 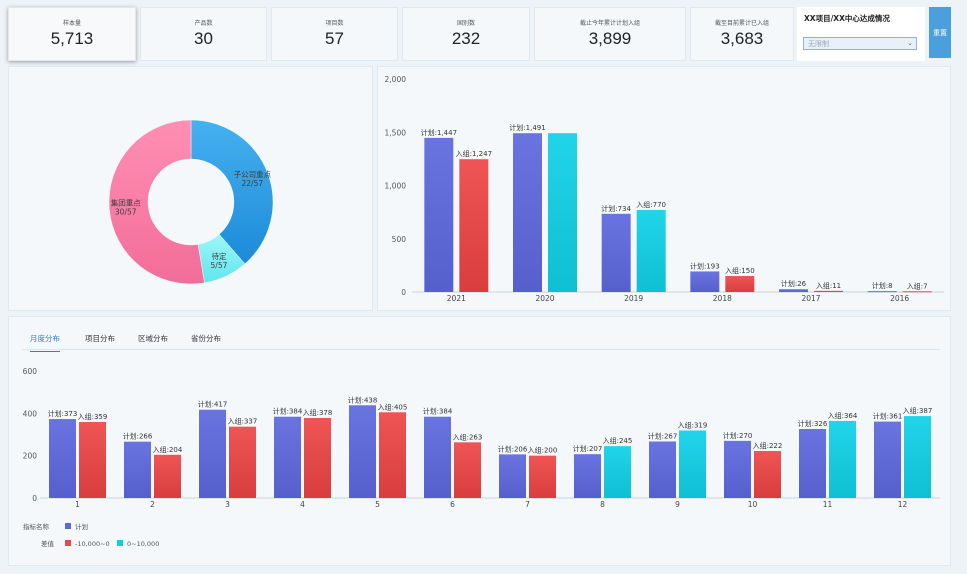 I want to click on plan-bar-label: 计划:206, so click(x=513, y=448).